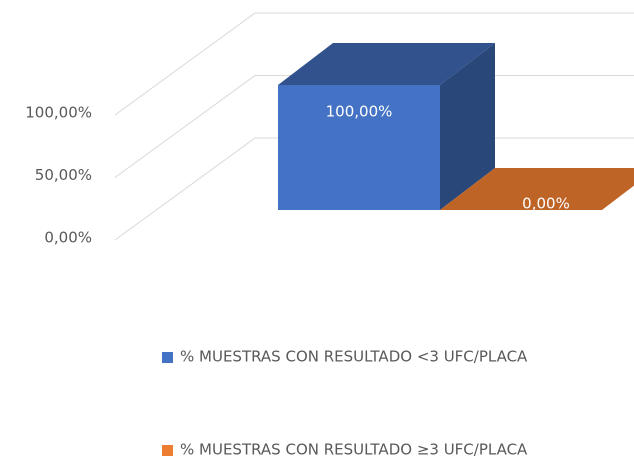 This screenshot has width=634, height=466. Describe the element at coordinates (467, 126) in the screenshot. I see `bar-side` at that location.